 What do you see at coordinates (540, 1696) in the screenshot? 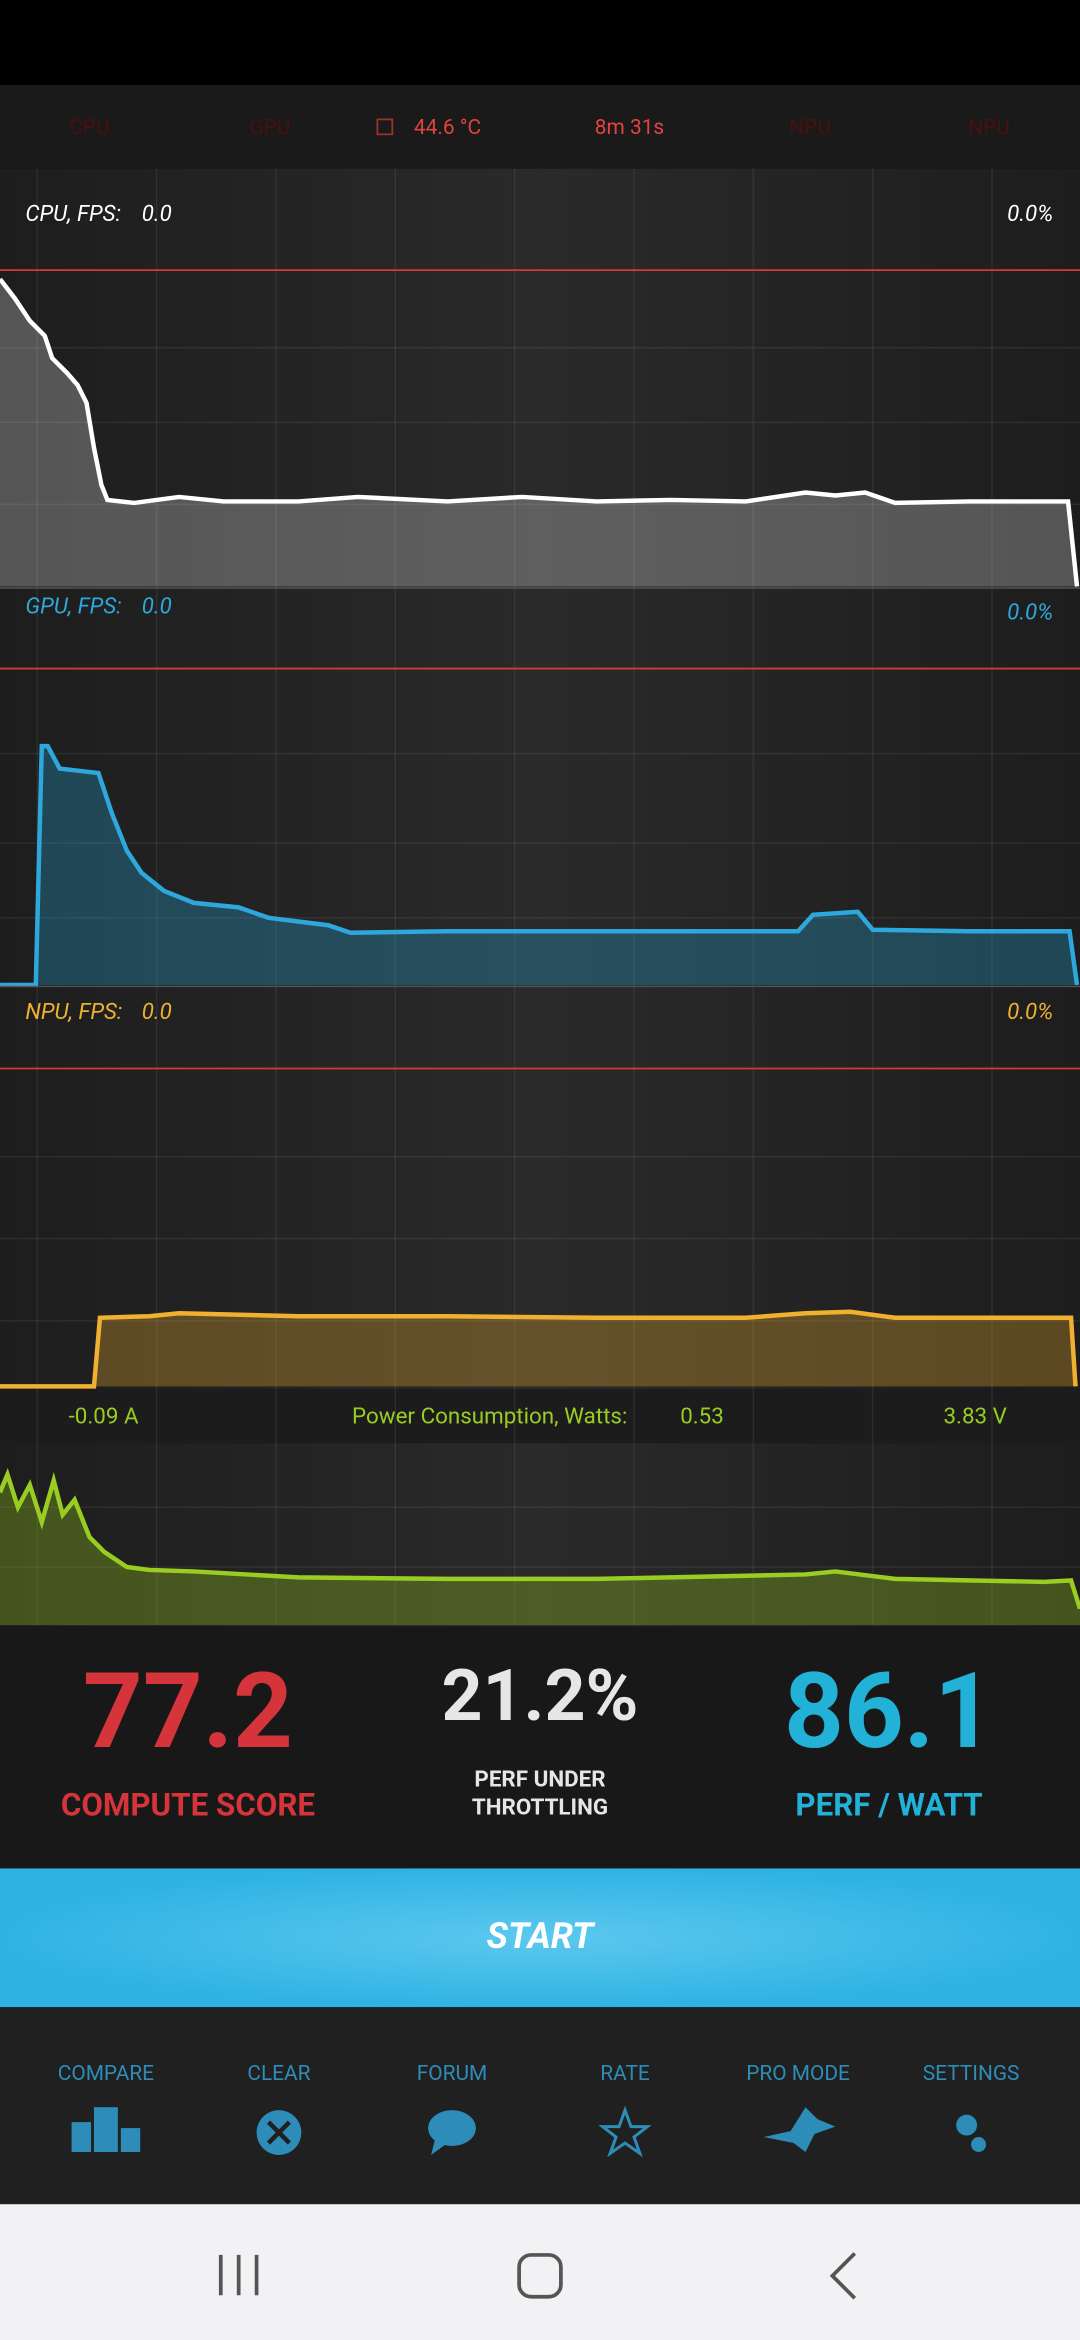
I see `throttling-score: 21.2%` at bounding box center [540, 1696].